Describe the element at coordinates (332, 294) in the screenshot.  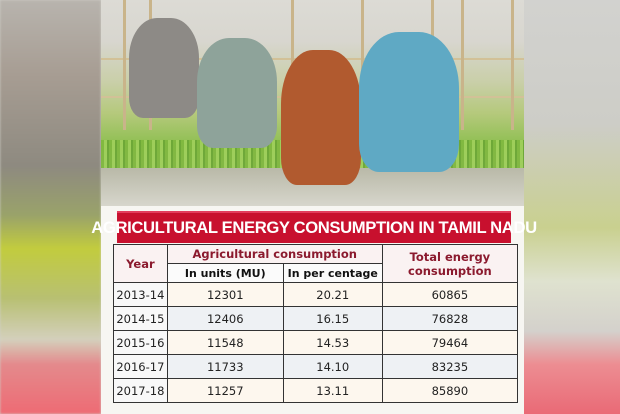
I see `cell-percent: 20.21` at that location.